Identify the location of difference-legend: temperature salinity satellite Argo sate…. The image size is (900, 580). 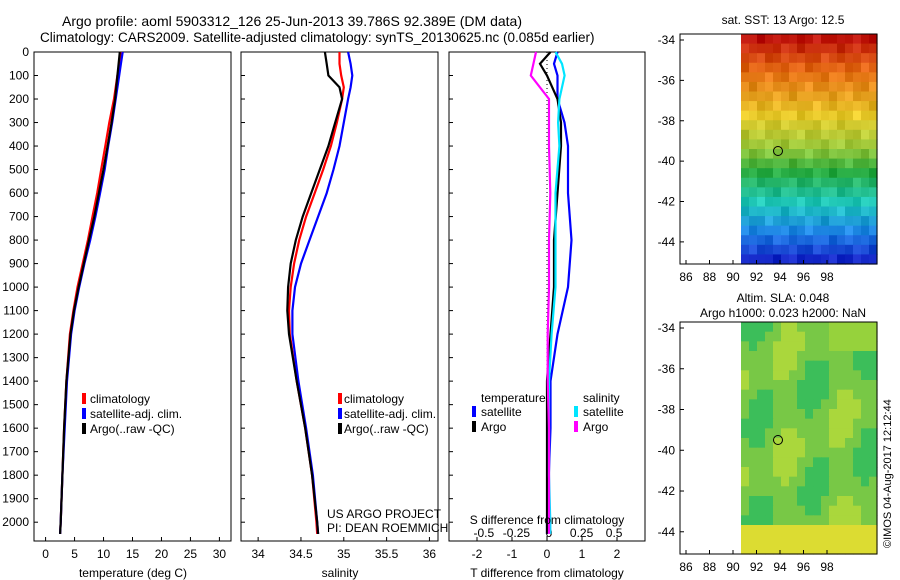
(548, 412).